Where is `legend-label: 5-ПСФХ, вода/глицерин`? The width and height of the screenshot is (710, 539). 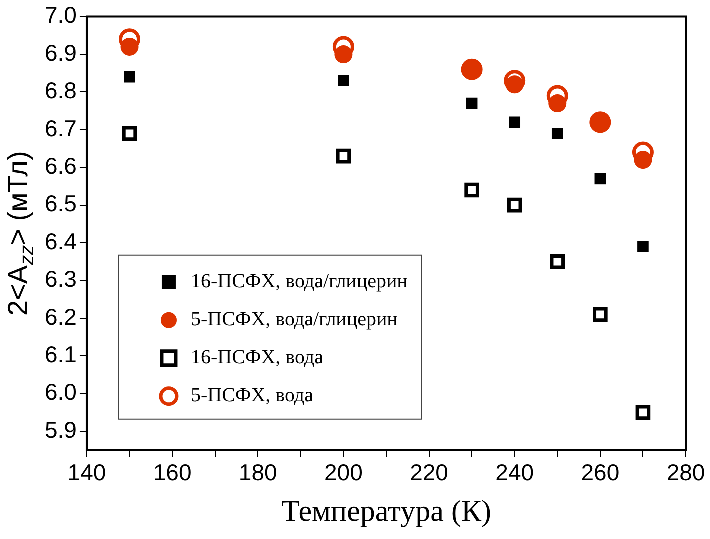
legend-label: 5-ПСФХ, вода/глицерин is located at coordinates (294, 319).